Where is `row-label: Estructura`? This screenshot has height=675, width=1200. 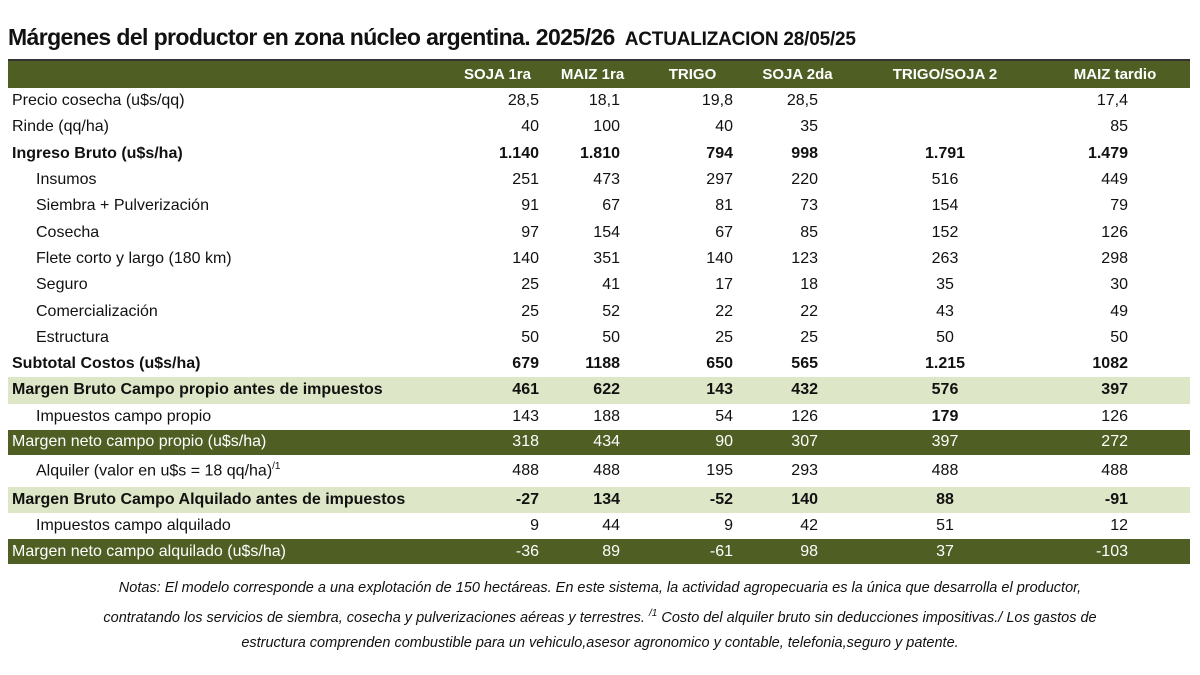 row-label: Estructura is located at coordinates (229, 338).